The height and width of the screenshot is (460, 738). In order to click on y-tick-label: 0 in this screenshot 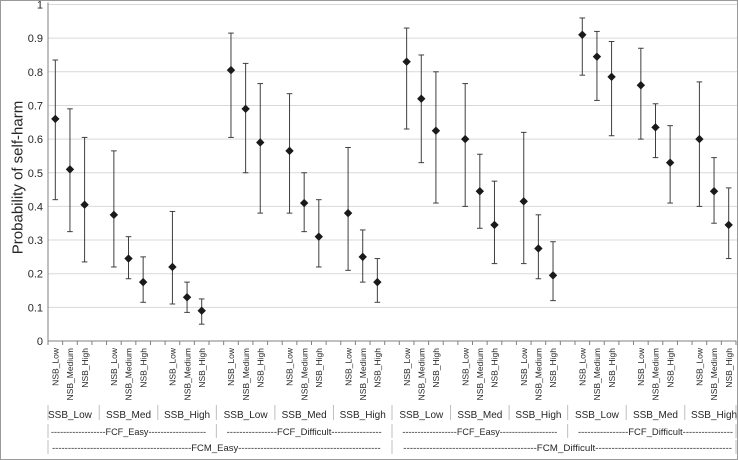, I will do `click(40, 342)`.